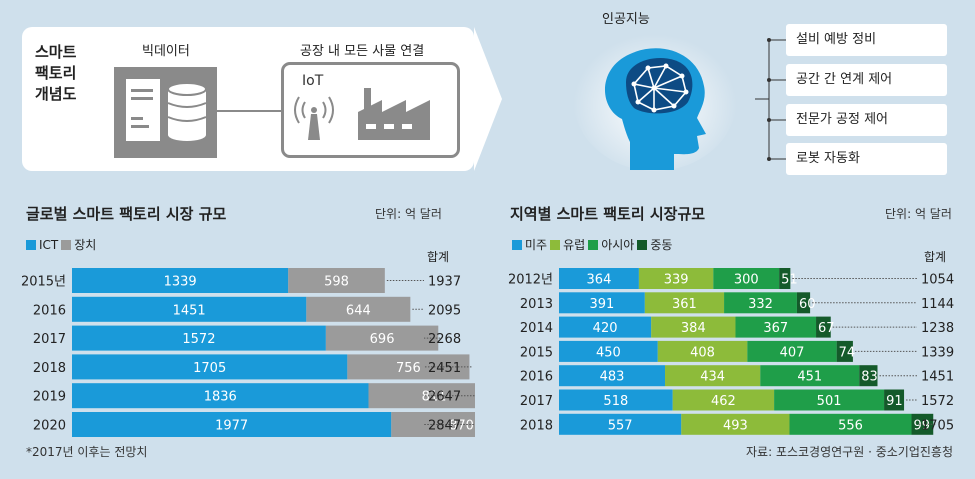 The width and height of the screenshot is (975, 479). I want to click on legend-item: 미주, so click(529, 244).